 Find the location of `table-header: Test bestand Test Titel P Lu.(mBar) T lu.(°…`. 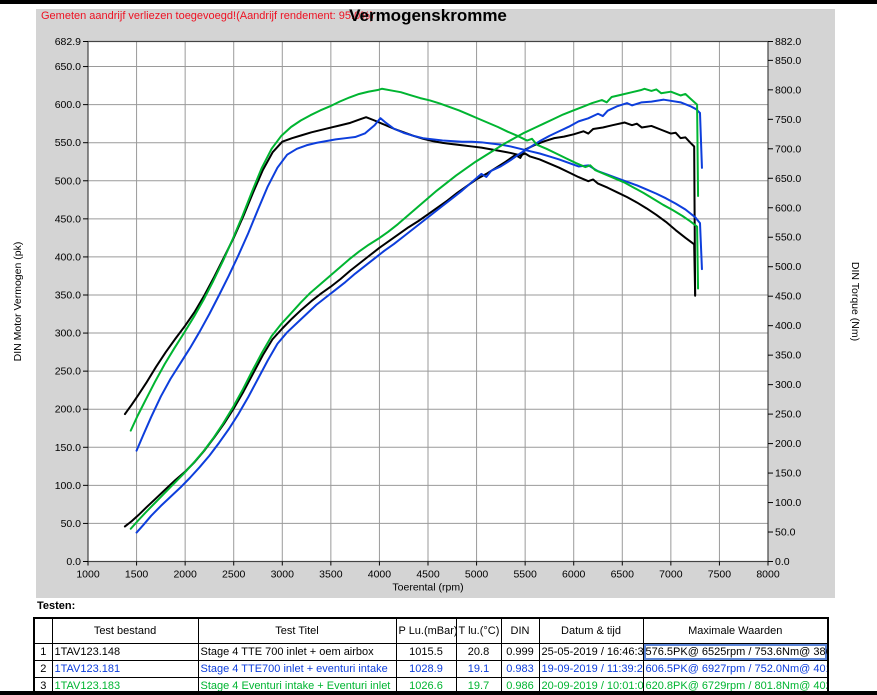

table-header: Test bestand Test Titel P Lu.(mBar) T lu.(°… is located at coordinates (431, 630).